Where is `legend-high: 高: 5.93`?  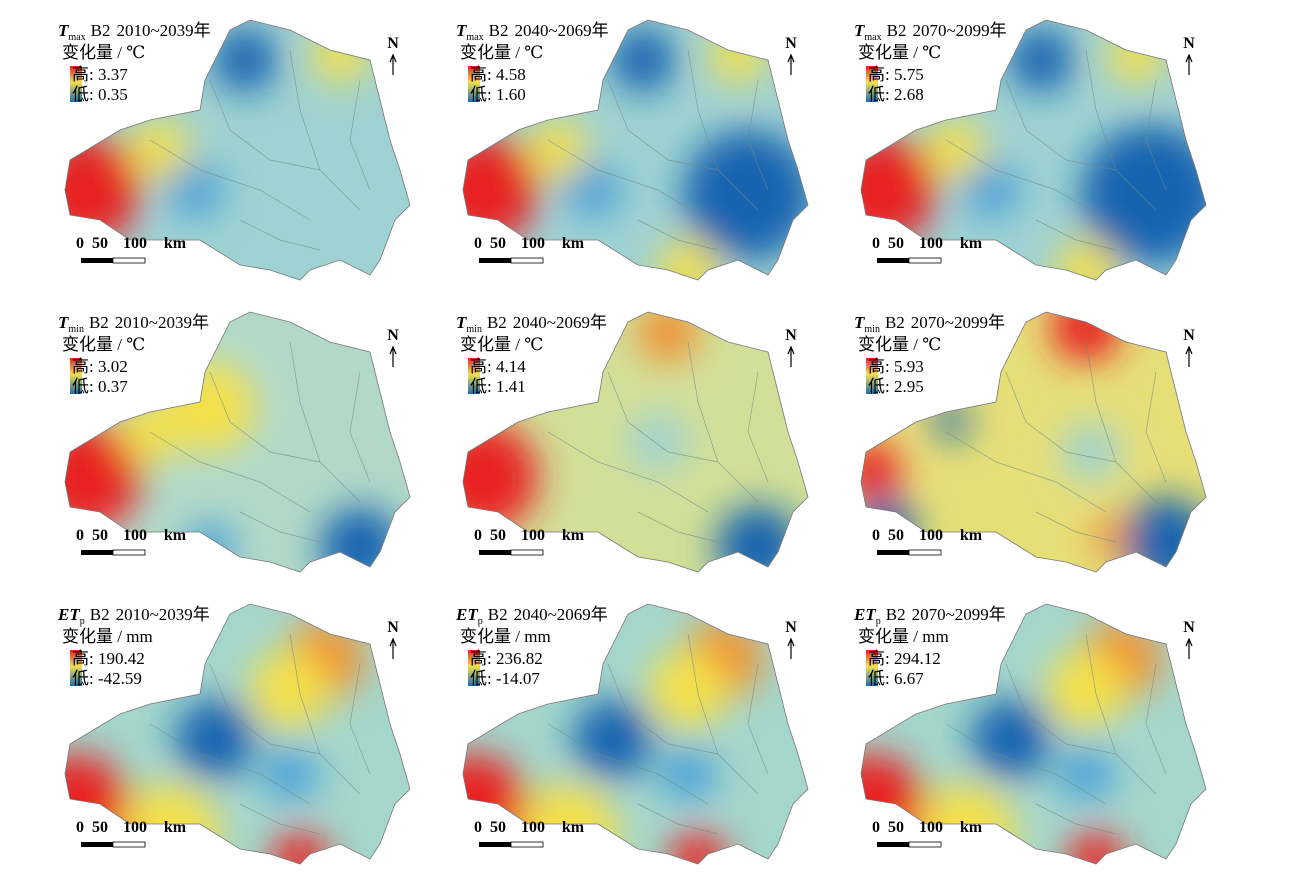
legend-high: 高: 5.93 is located at coordinates (896, 366).